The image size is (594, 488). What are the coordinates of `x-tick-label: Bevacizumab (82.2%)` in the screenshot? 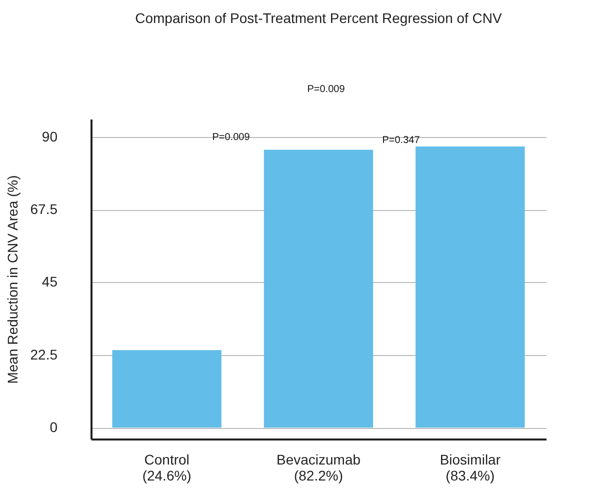 It's located at (318, 468).